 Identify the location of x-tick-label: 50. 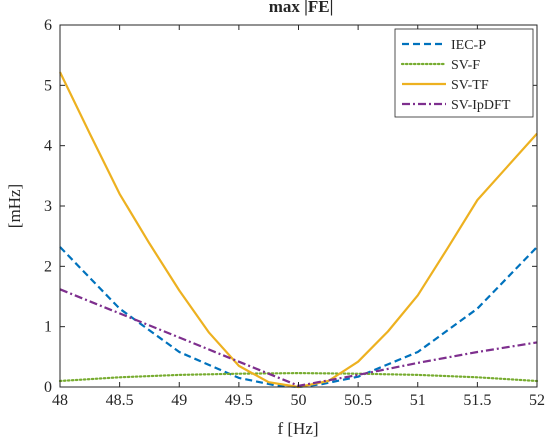
(299, 400).